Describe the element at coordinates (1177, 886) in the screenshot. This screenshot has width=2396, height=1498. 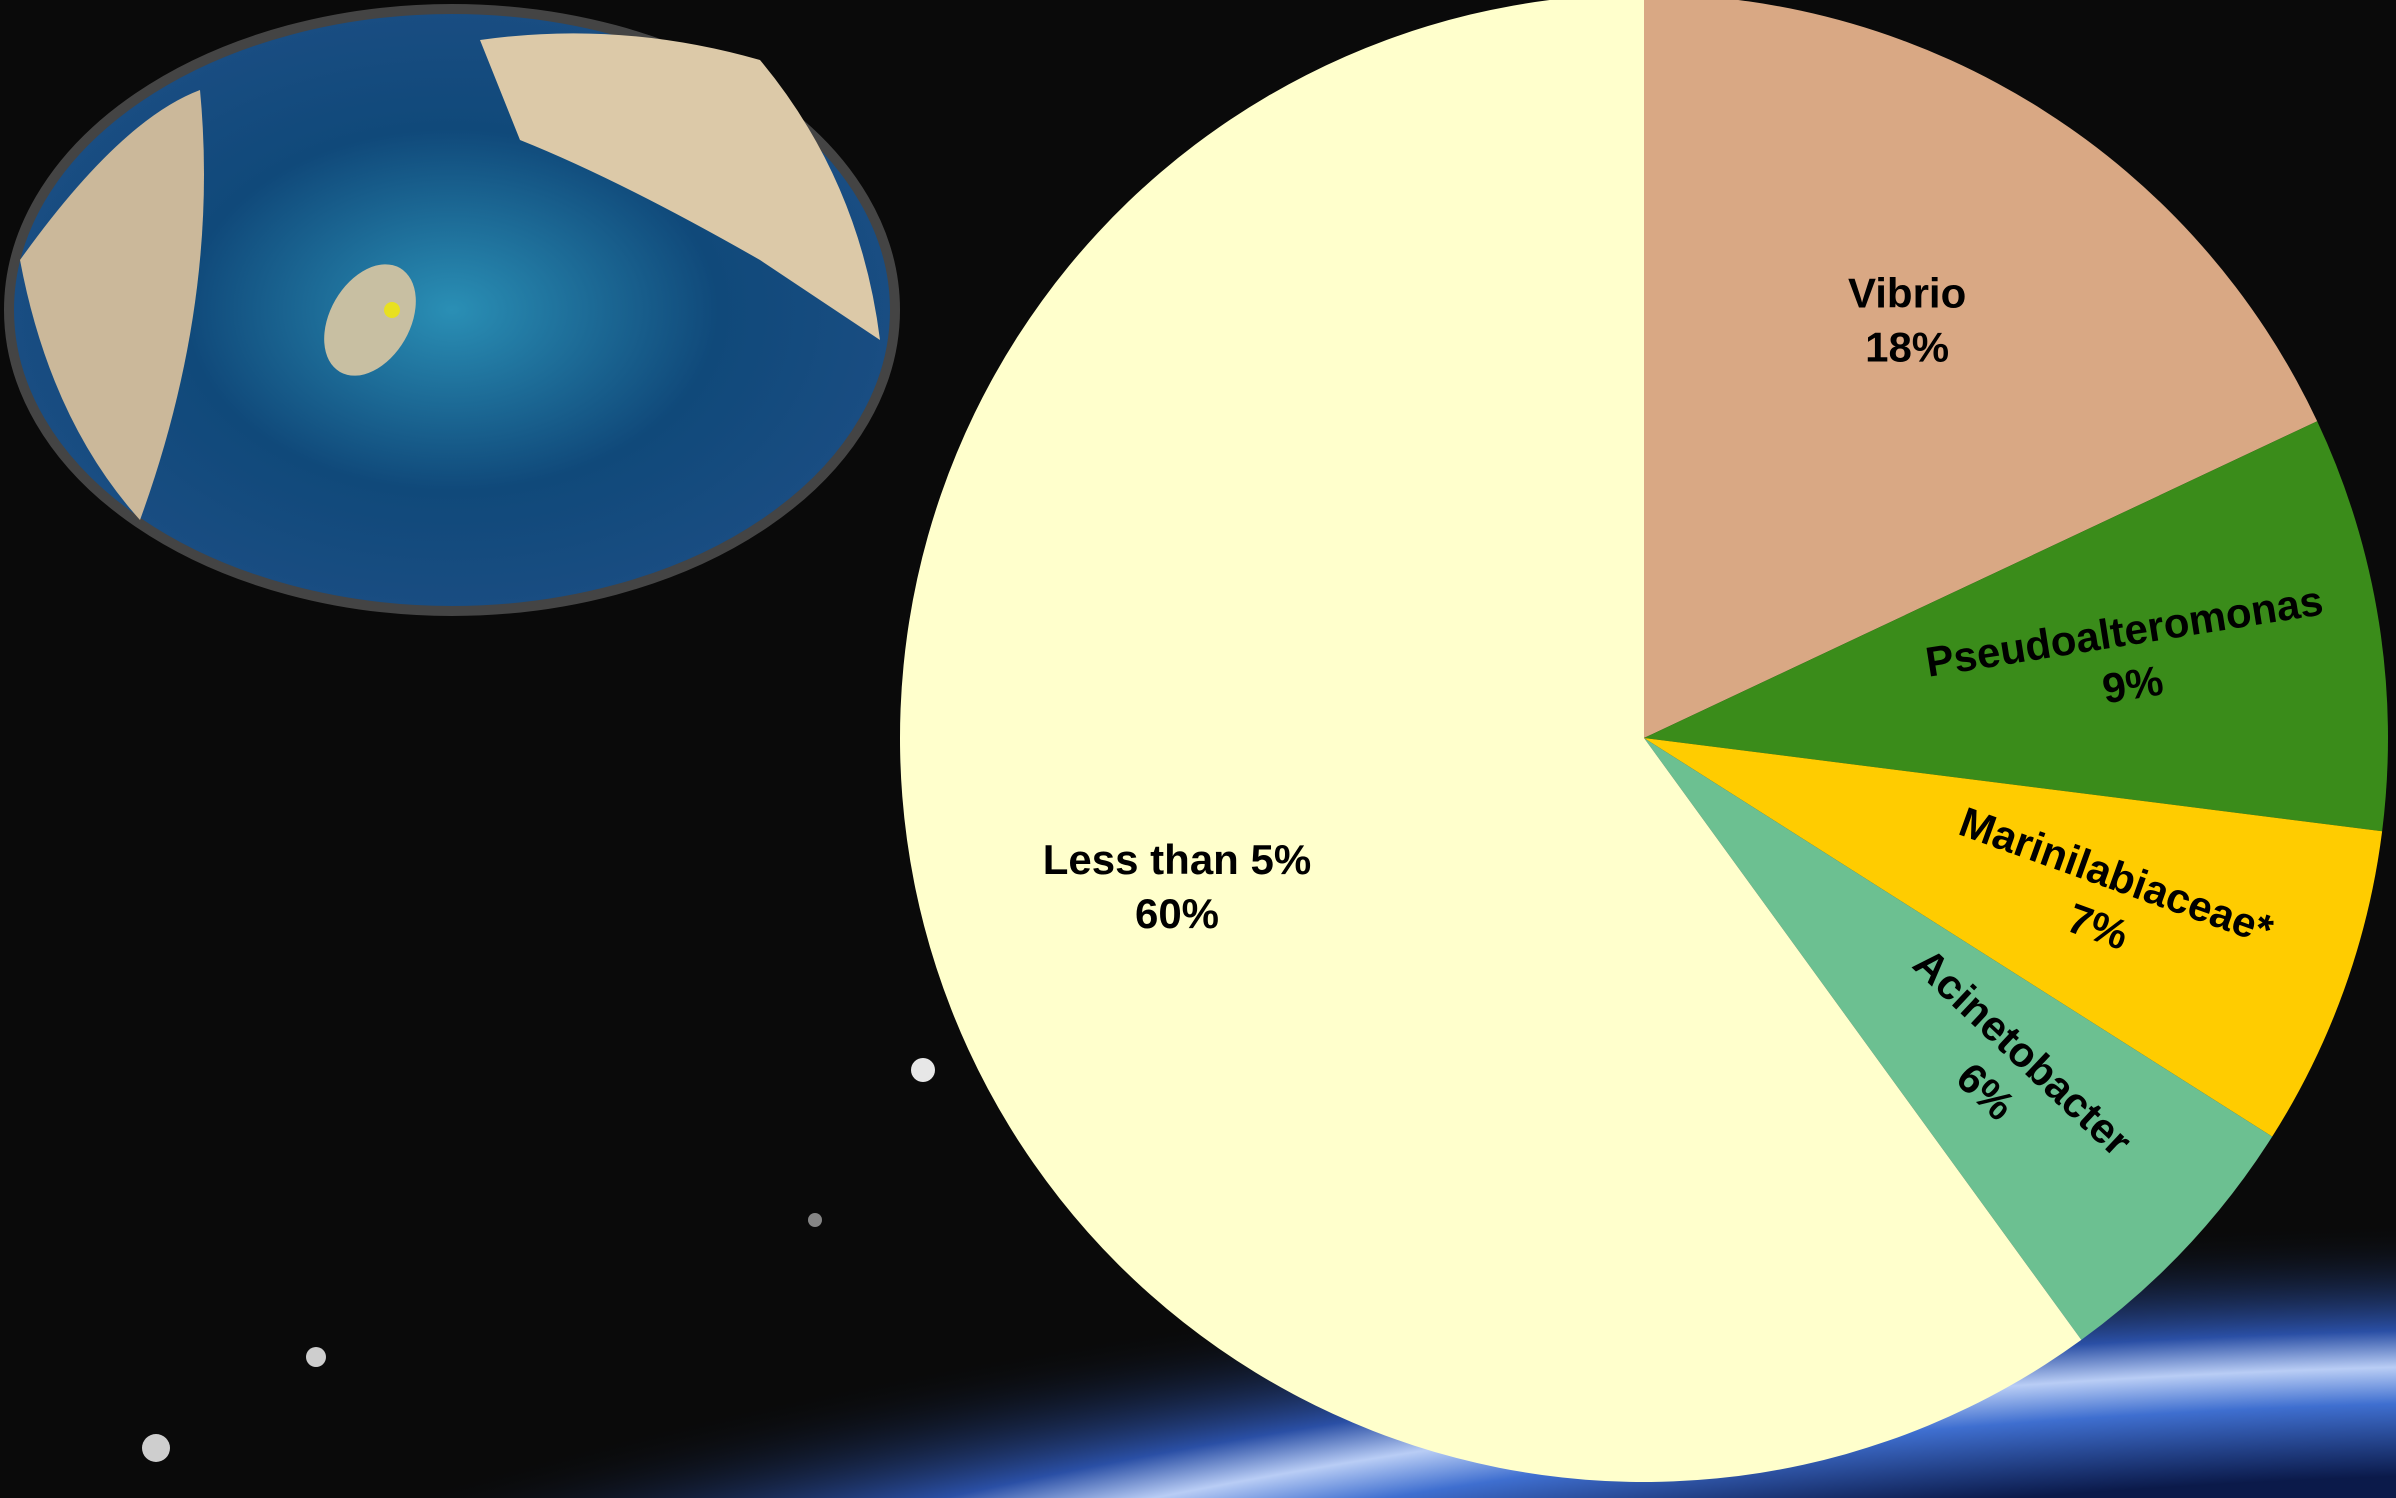
I see `slice-label: Less than 5% 60%` at that location.